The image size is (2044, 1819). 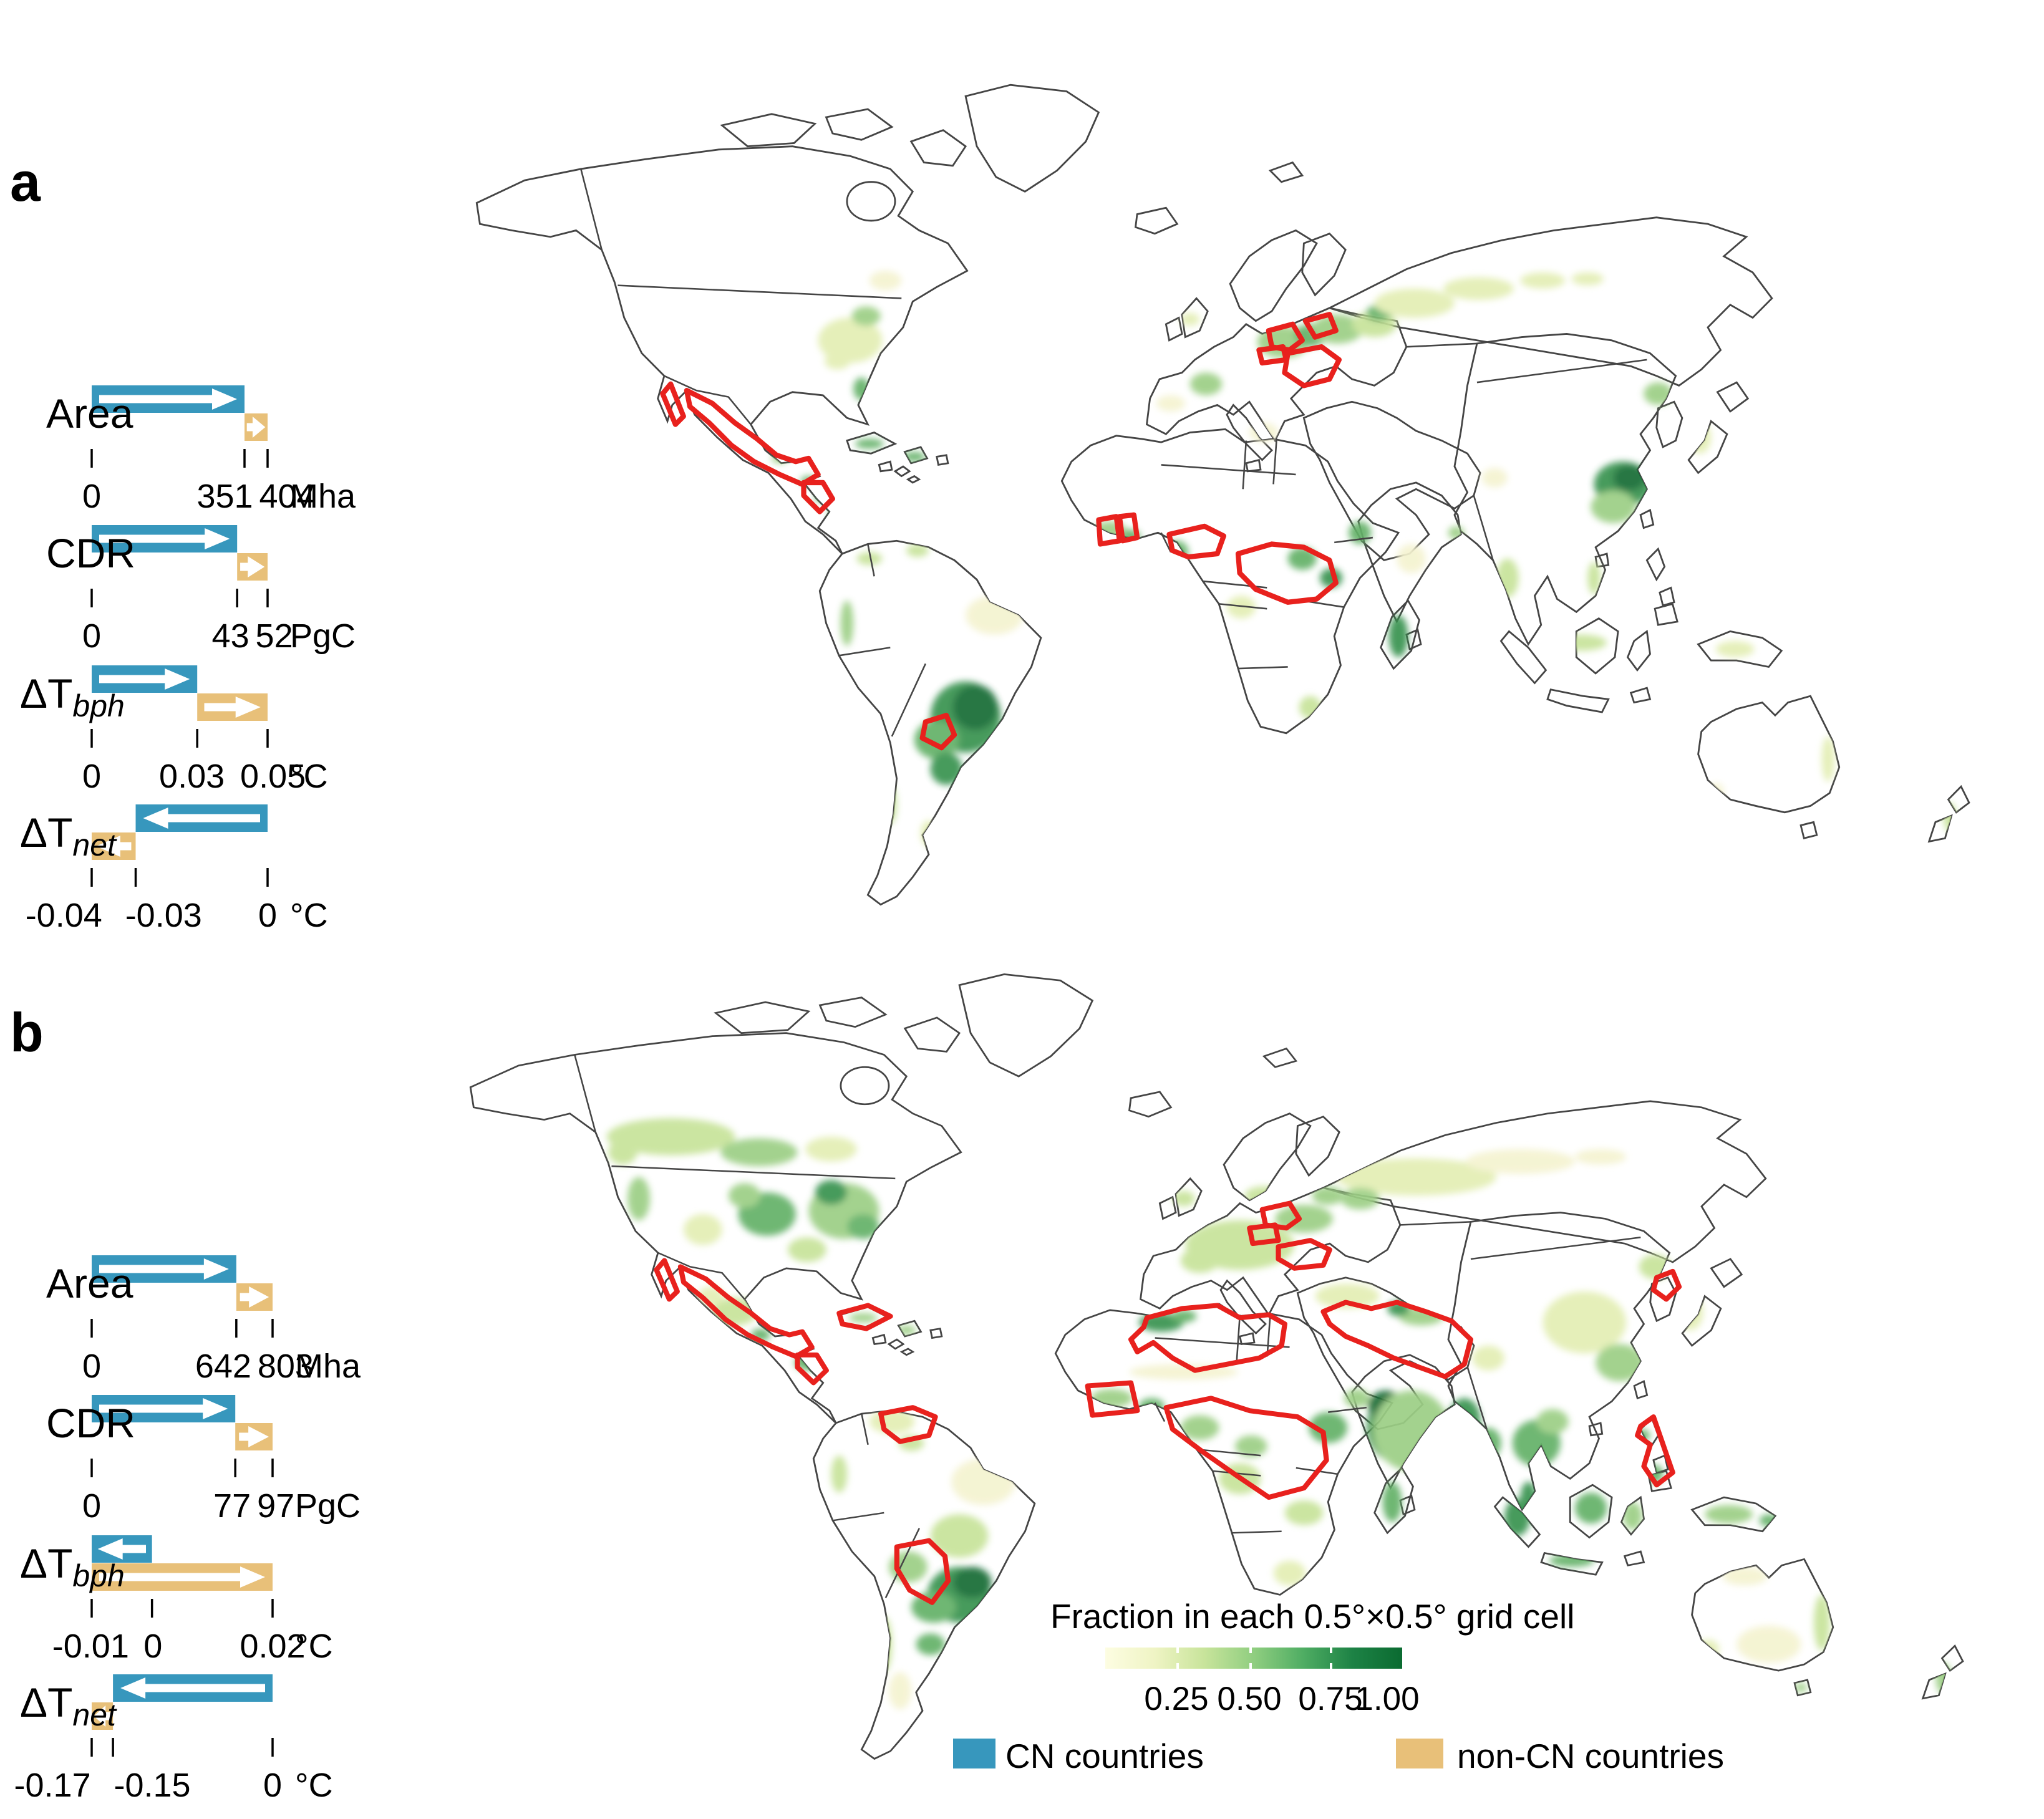 I want to click on tick-label: -0.17, so click(x=52, y=1785).